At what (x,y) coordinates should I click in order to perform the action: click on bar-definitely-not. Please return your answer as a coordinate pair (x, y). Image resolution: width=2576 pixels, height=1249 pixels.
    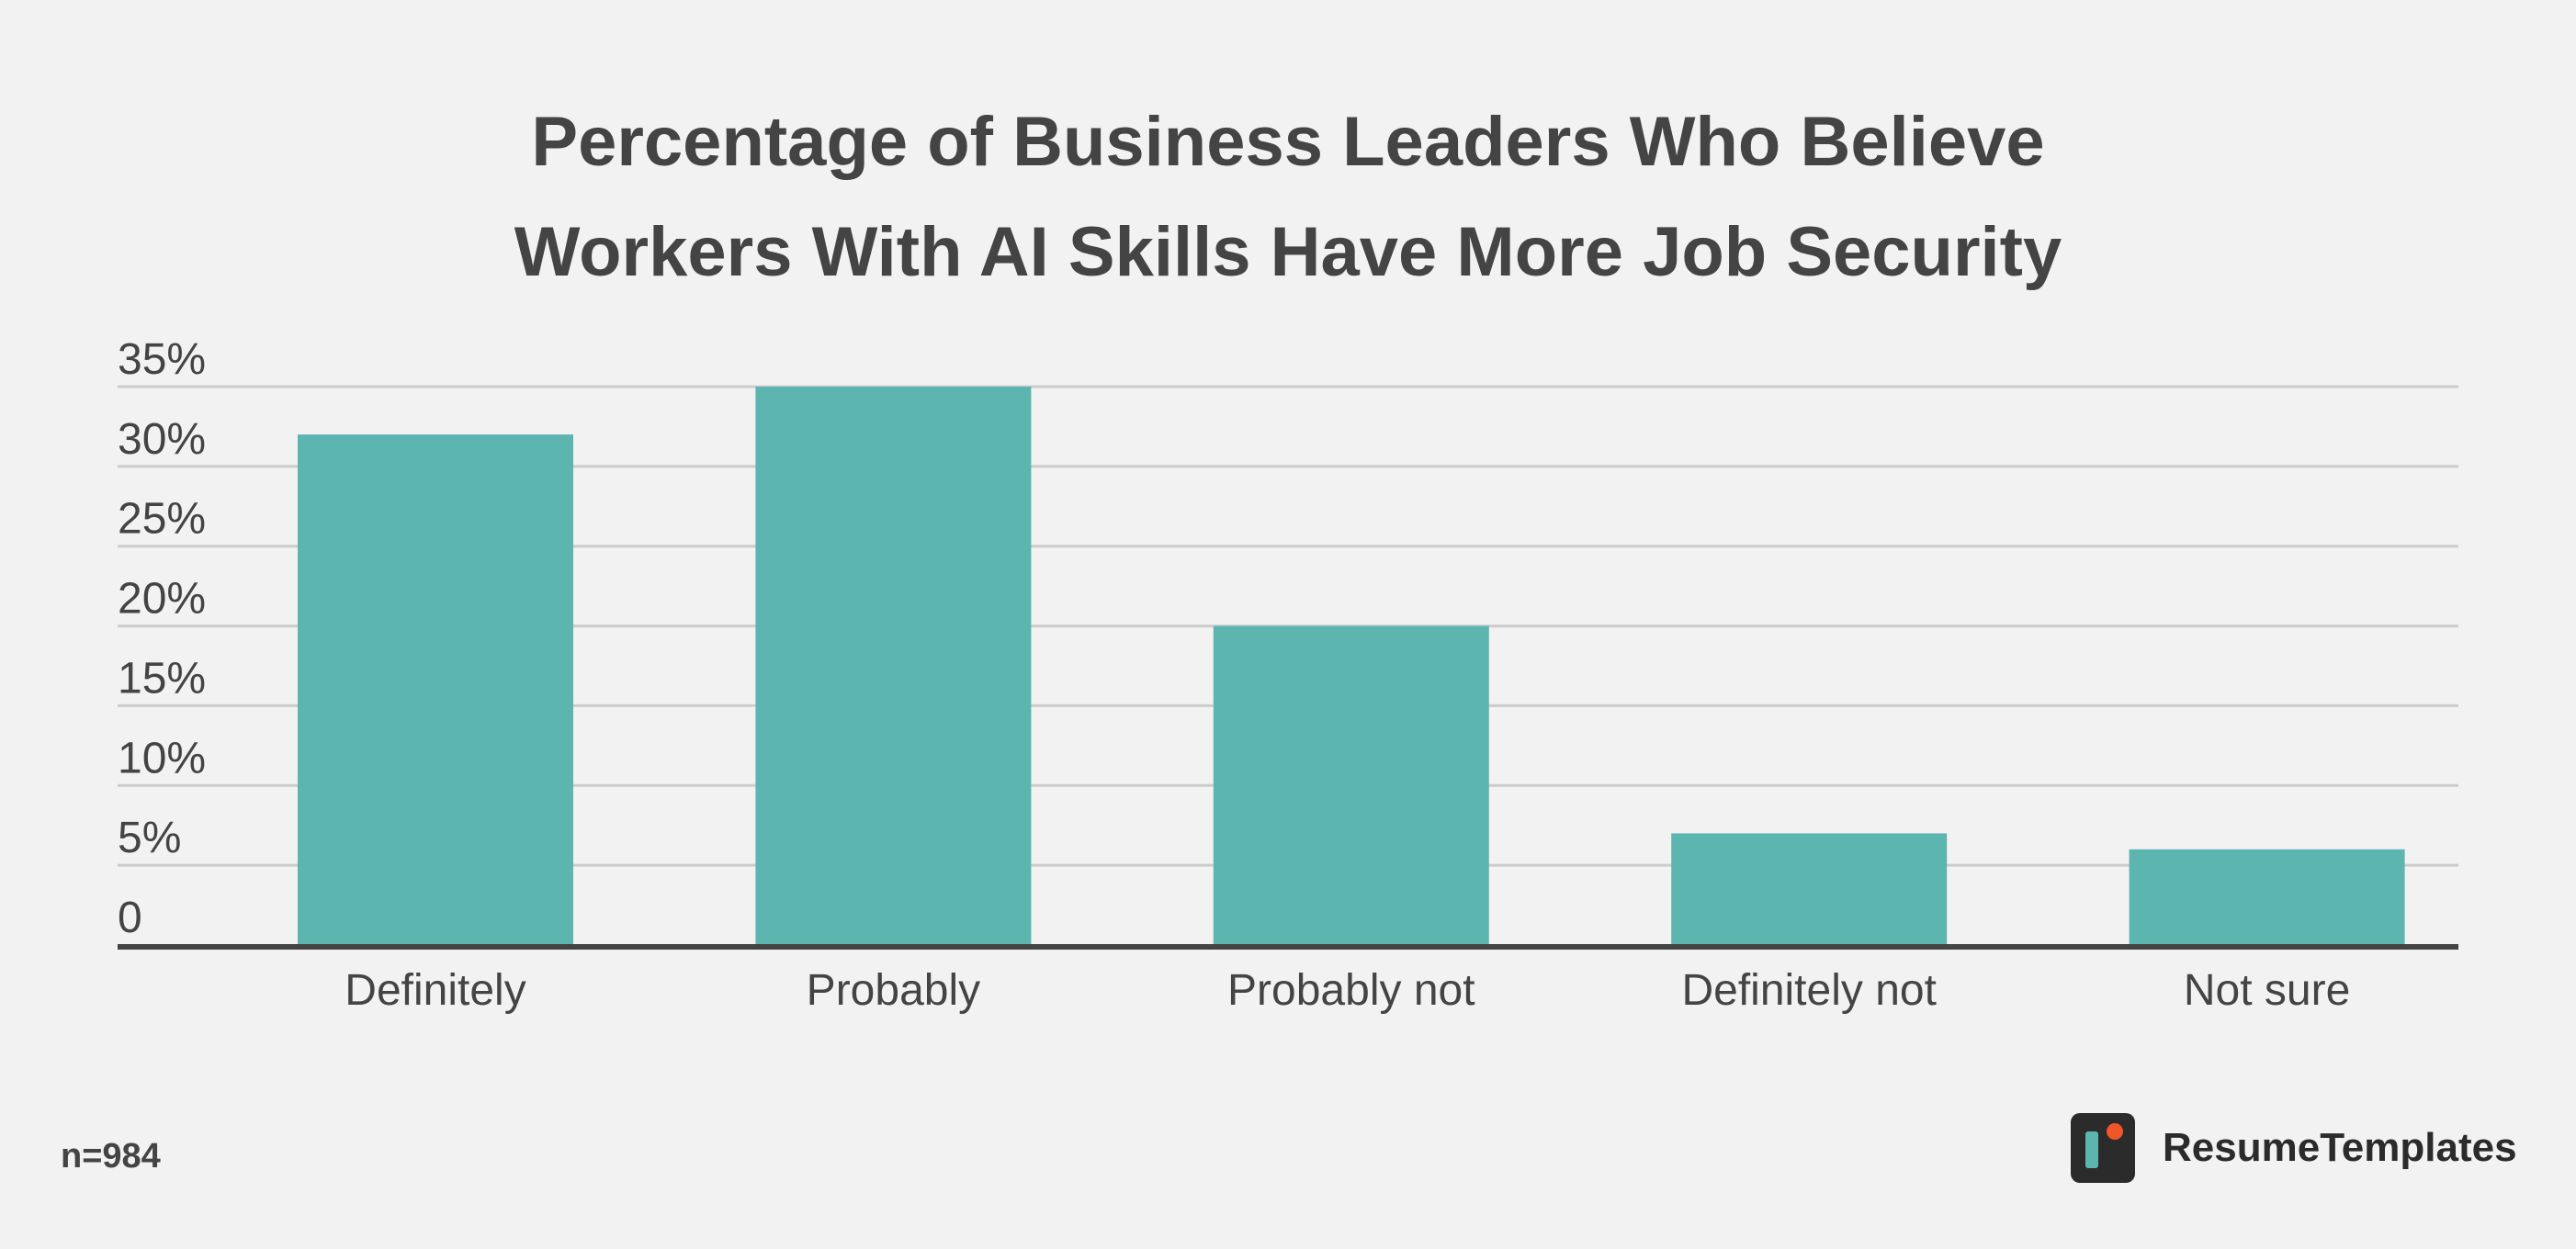
    Looking at the image, I should click on (1809, 889).